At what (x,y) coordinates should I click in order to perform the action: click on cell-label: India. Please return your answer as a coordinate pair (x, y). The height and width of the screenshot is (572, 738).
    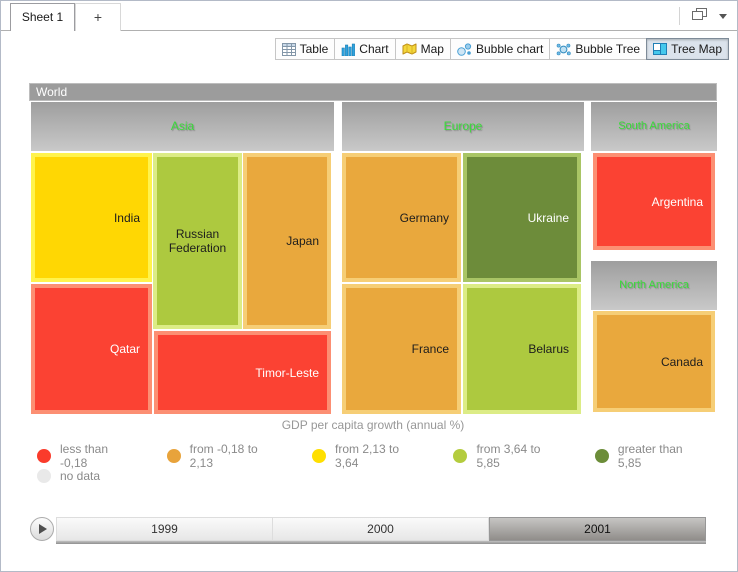
    Looking at the image, I should click on (126, 217).